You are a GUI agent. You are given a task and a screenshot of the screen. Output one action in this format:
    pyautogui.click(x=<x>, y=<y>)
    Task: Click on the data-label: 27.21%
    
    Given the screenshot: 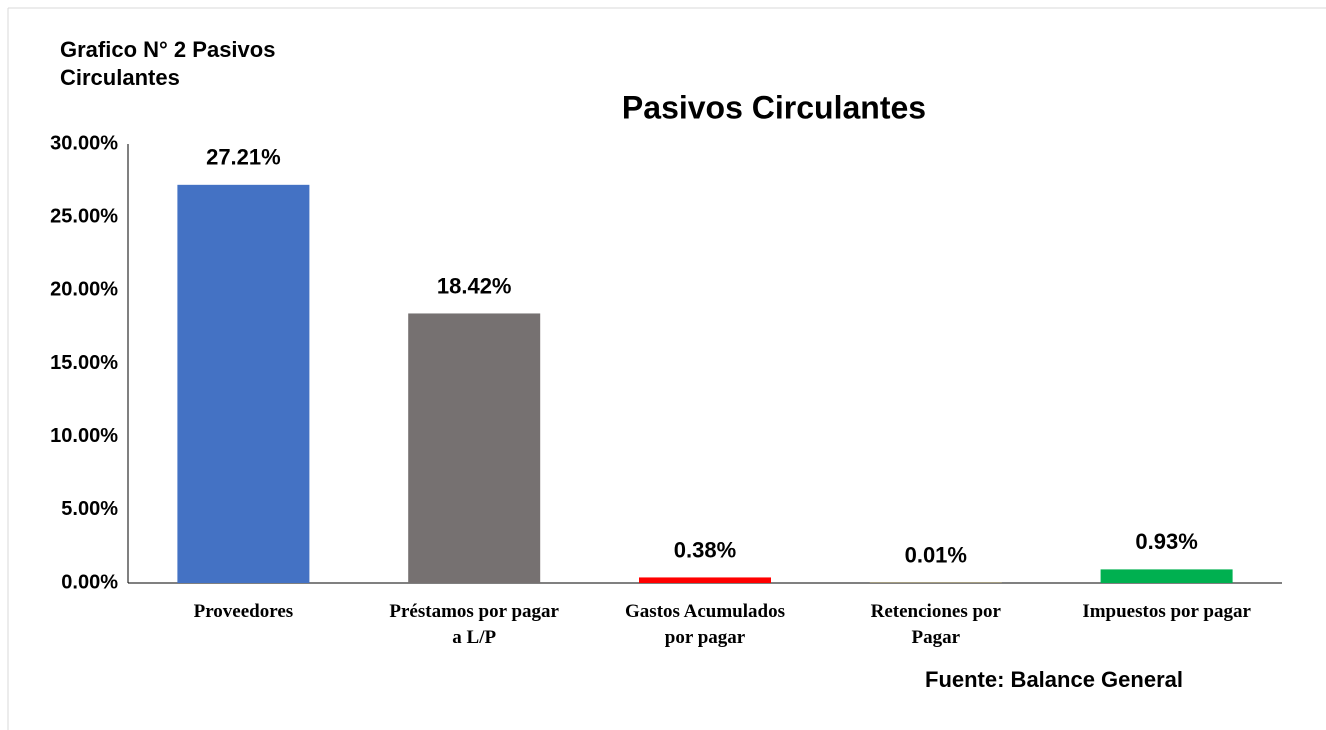 What is the action you would take?
    pyautogui.click(x=243, y=157)
    